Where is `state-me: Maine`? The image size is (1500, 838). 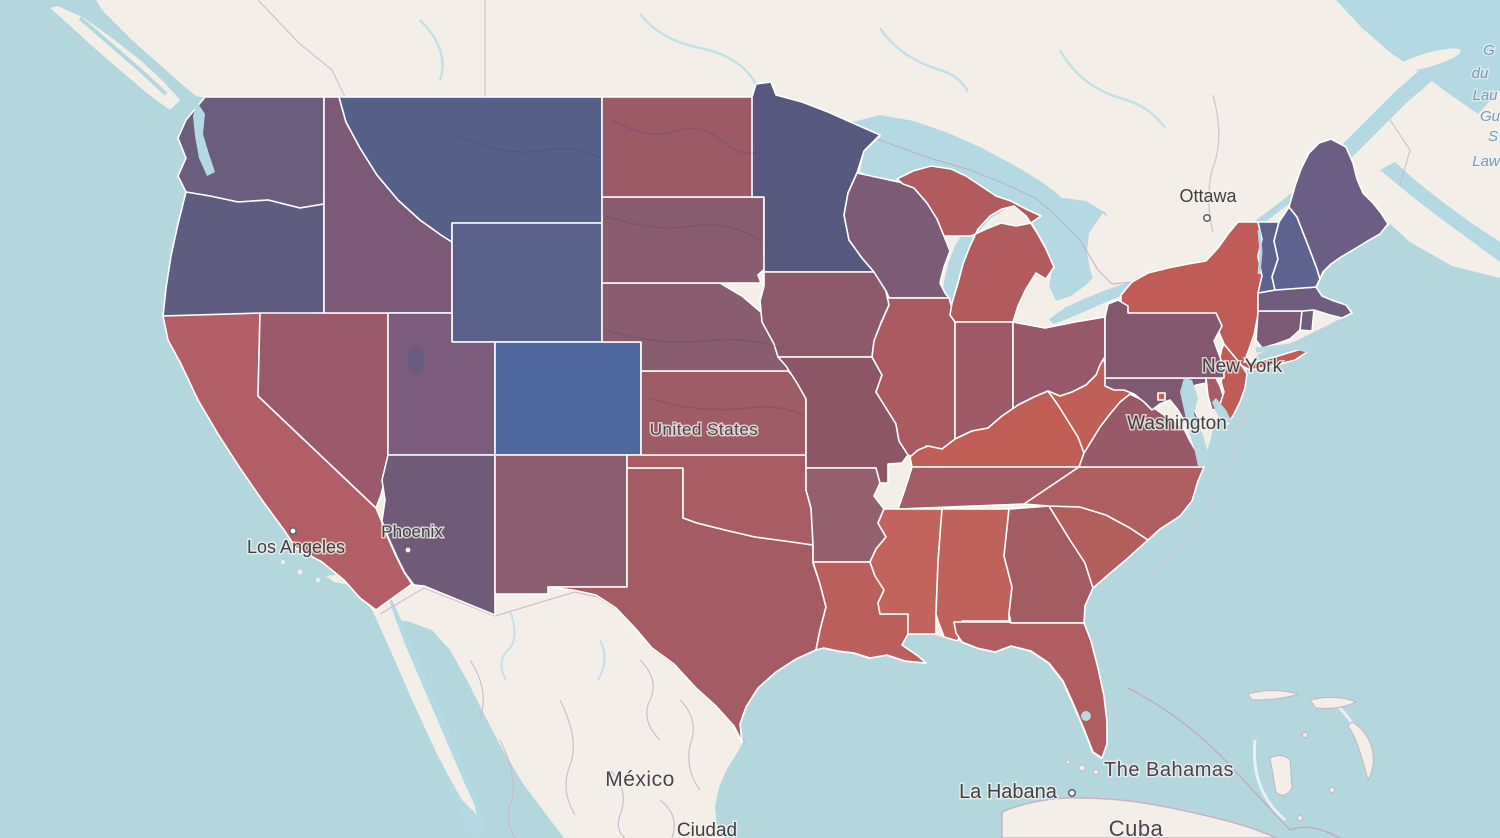
state-me: Maine is located at coordinates (1338, 209).